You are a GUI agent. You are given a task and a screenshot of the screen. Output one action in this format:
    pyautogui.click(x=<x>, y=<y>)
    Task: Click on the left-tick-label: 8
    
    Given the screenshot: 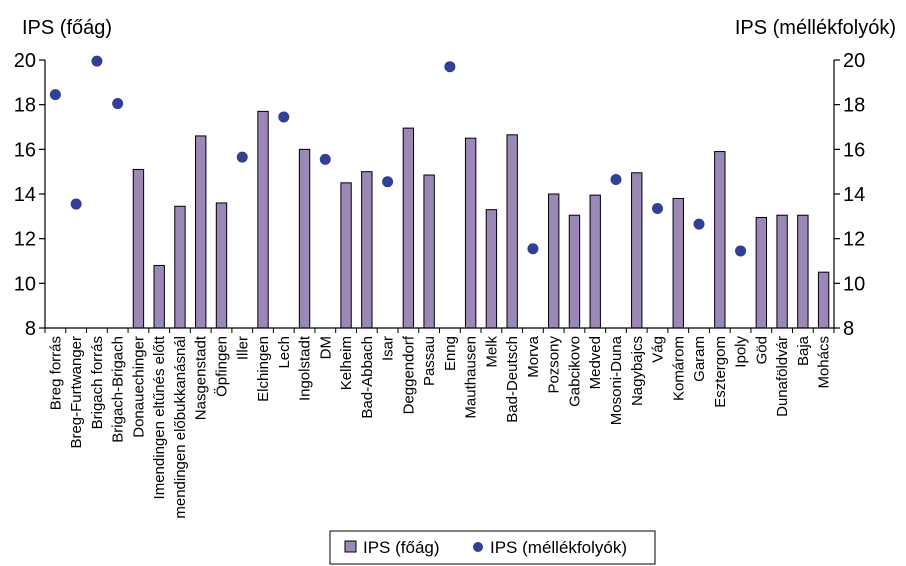 What is the action you would take?
    pyautogui.click(x=30, y=329)
    